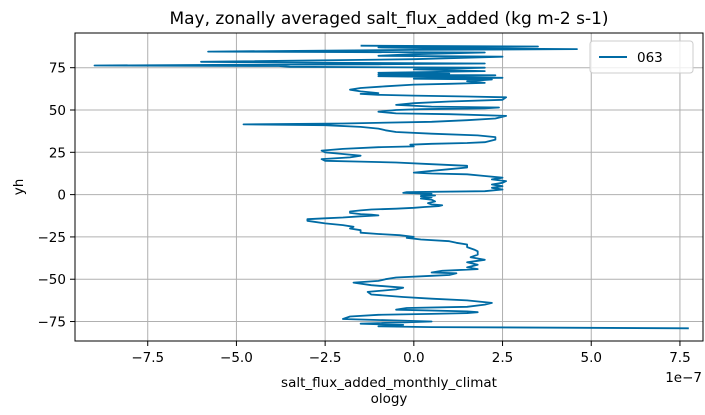 The height and width of the screenshot is (415, 705). I want to click on x-tick-label: −5.0, so click(236, 358).